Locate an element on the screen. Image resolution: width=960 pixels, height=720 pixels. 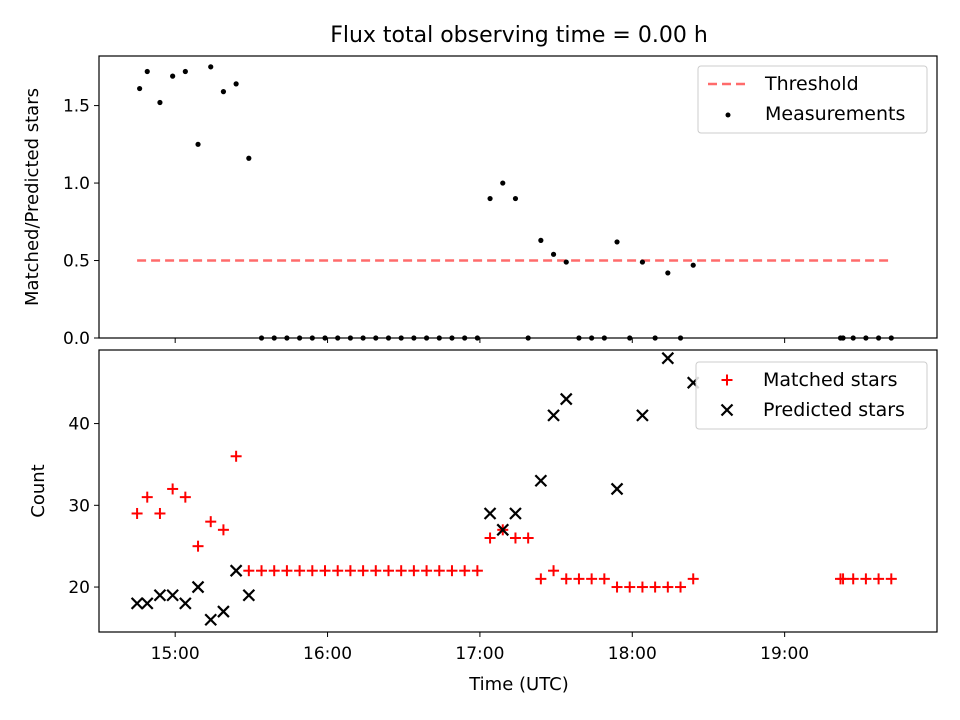
bottom-legend-box is located at coordinates (811, 395).